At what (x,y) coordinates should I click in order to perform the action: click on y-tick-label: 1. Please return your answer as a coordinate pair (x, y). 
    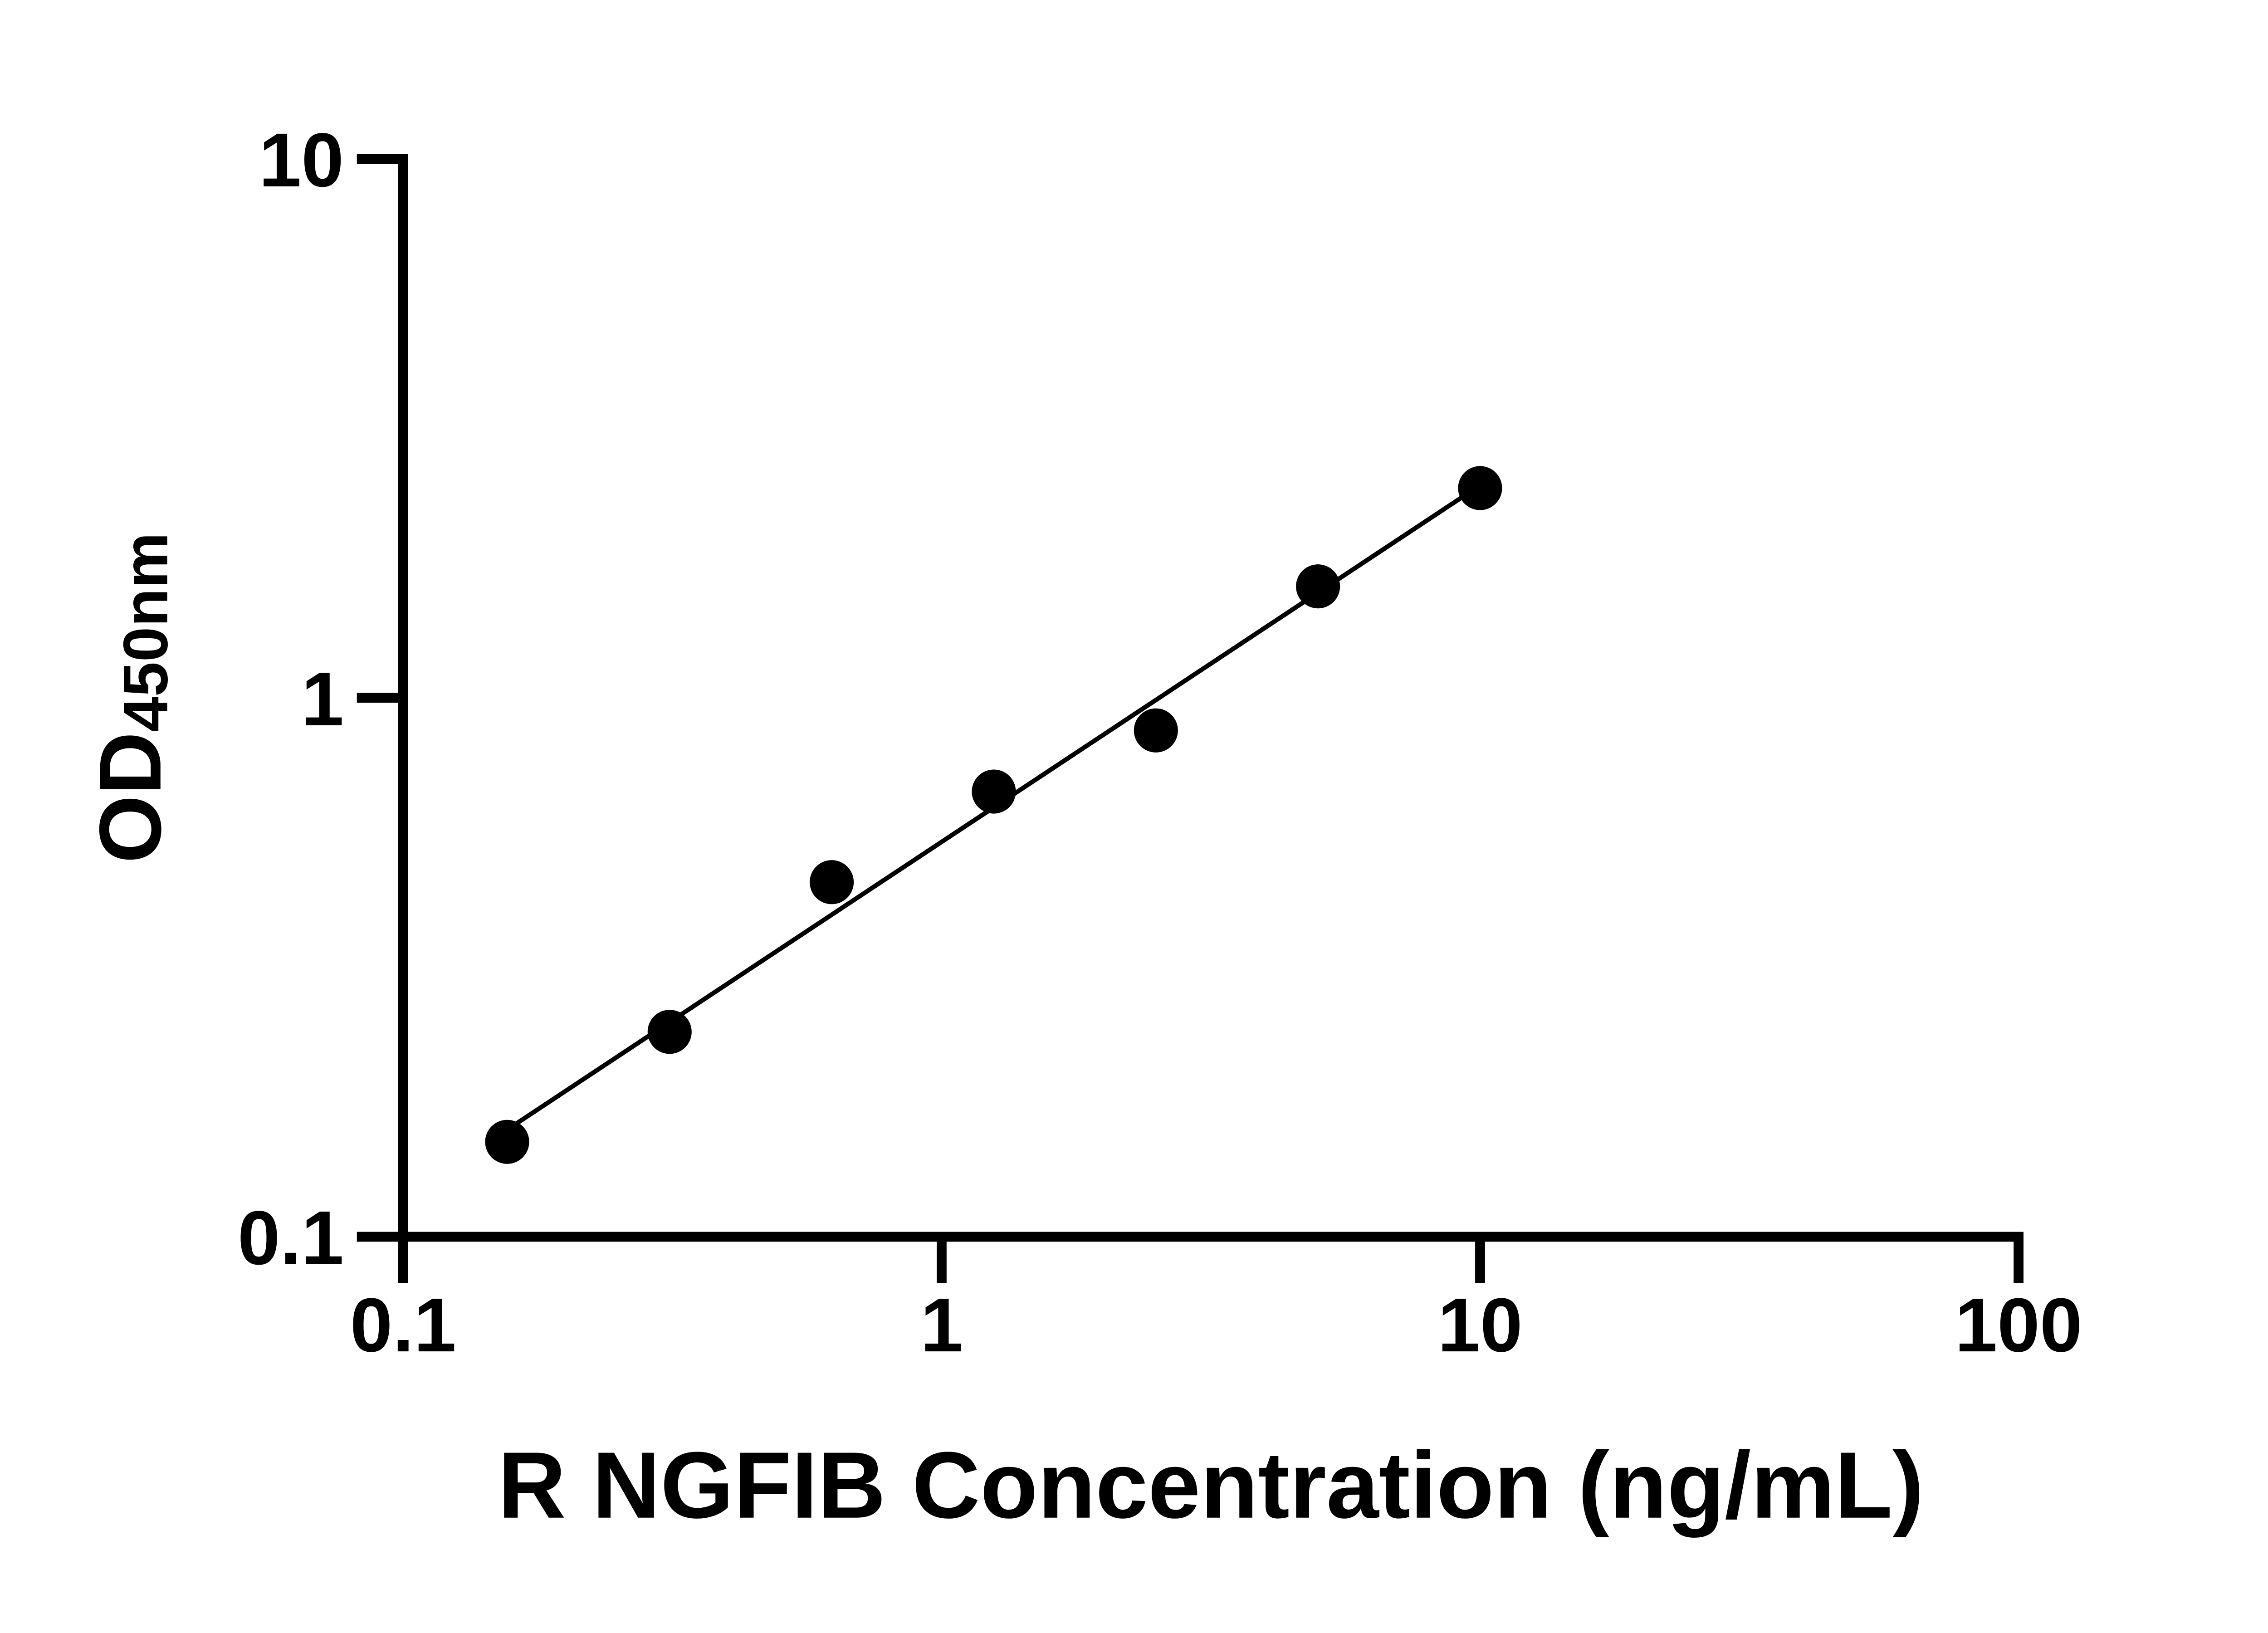
    Looking at the image, I should click on (323, 699).